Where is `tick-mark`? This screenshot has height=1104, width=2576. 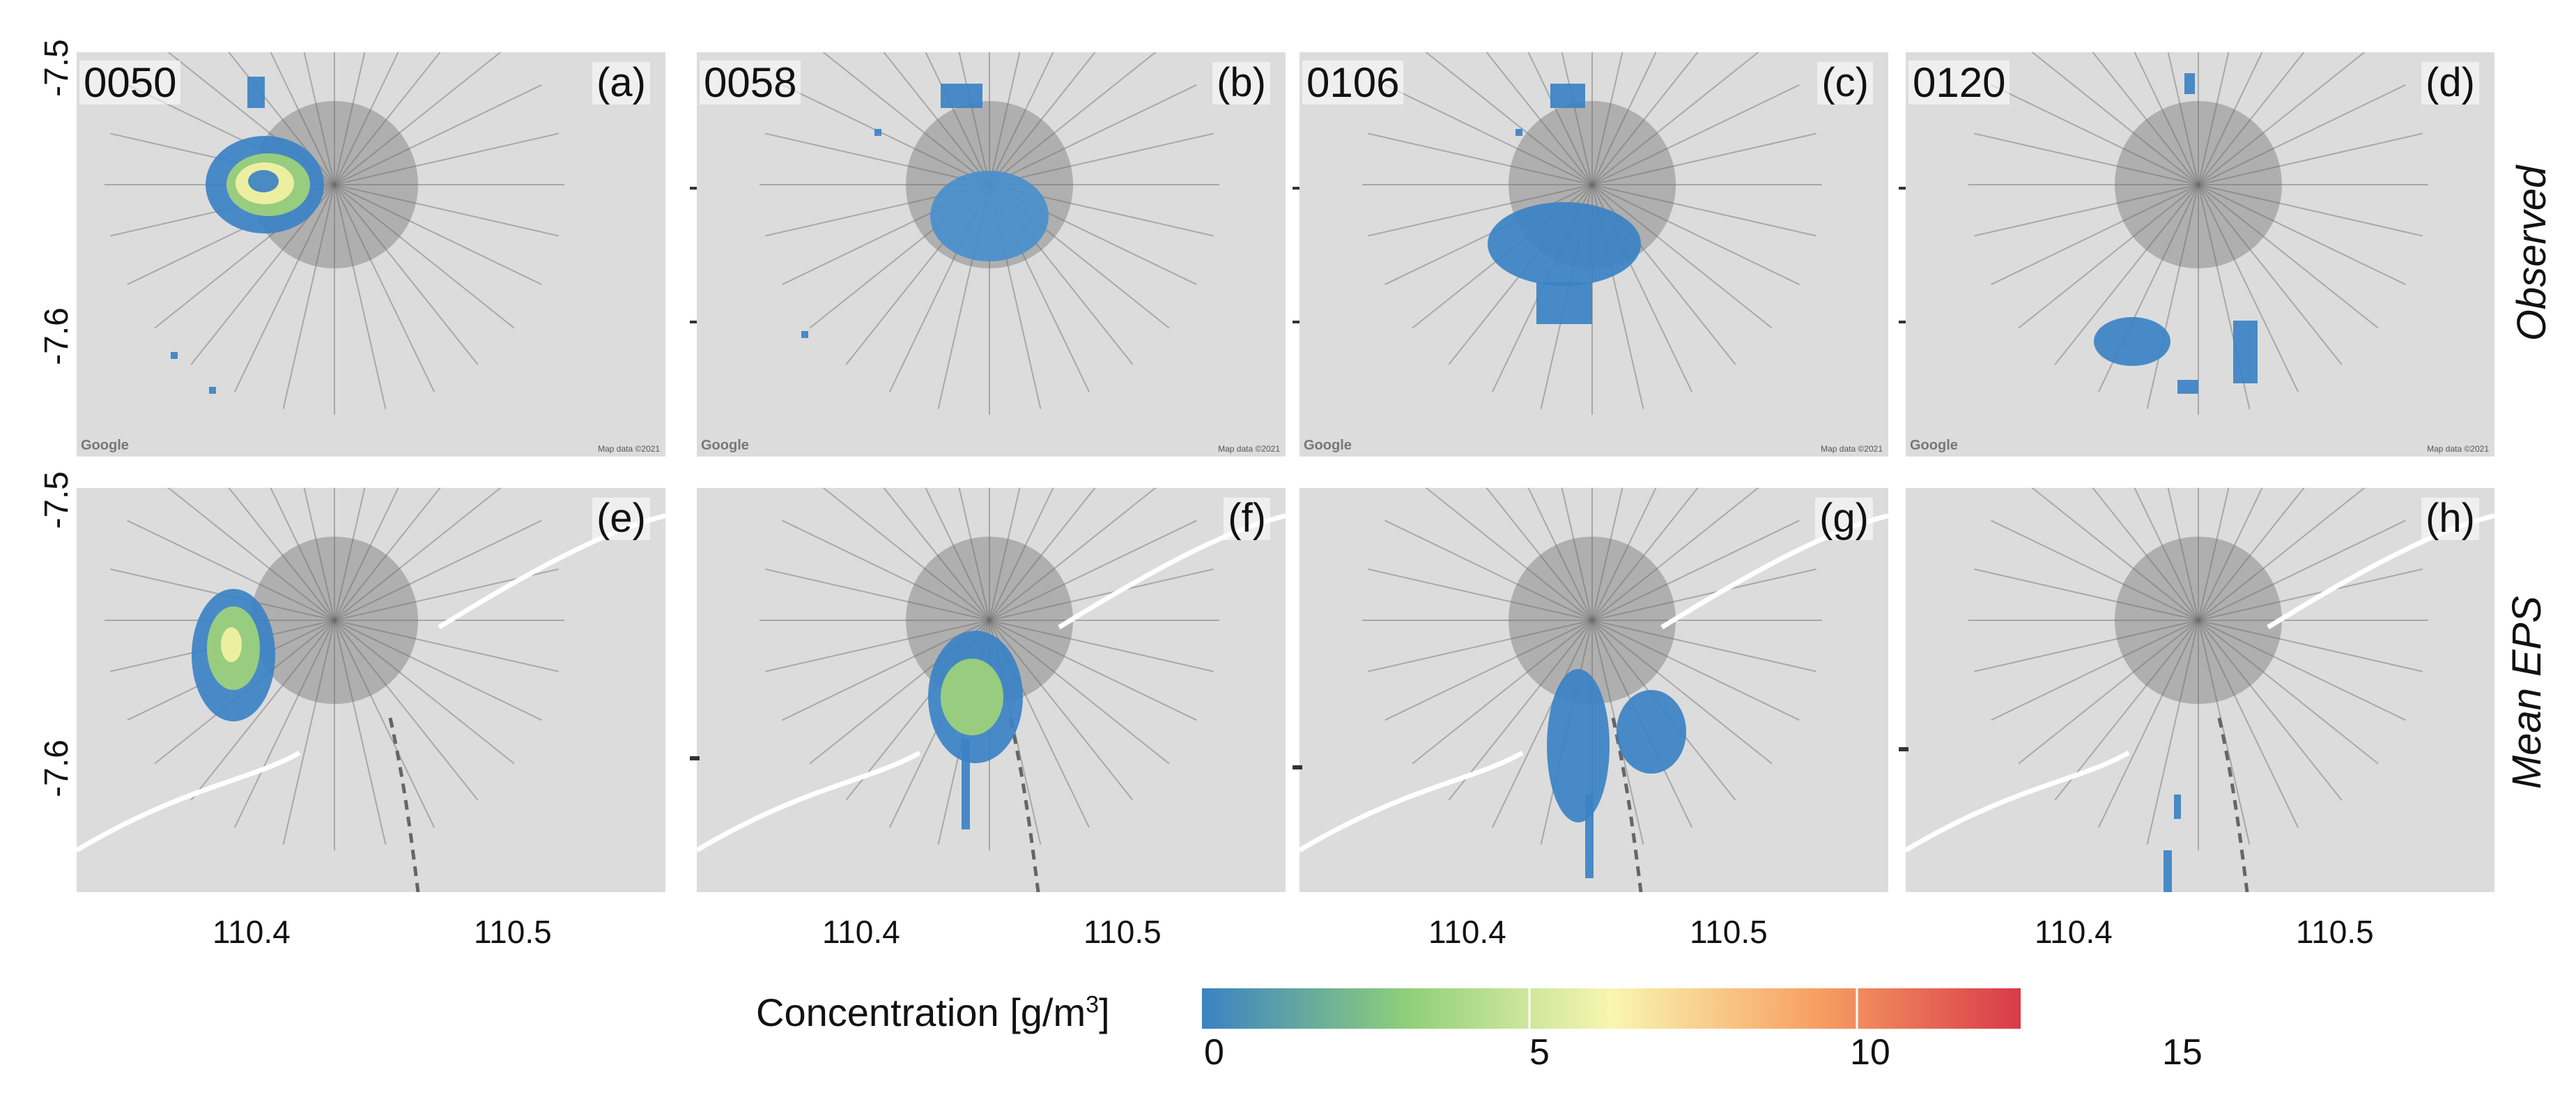 tick-mark is located at coordinates (1902, 189).